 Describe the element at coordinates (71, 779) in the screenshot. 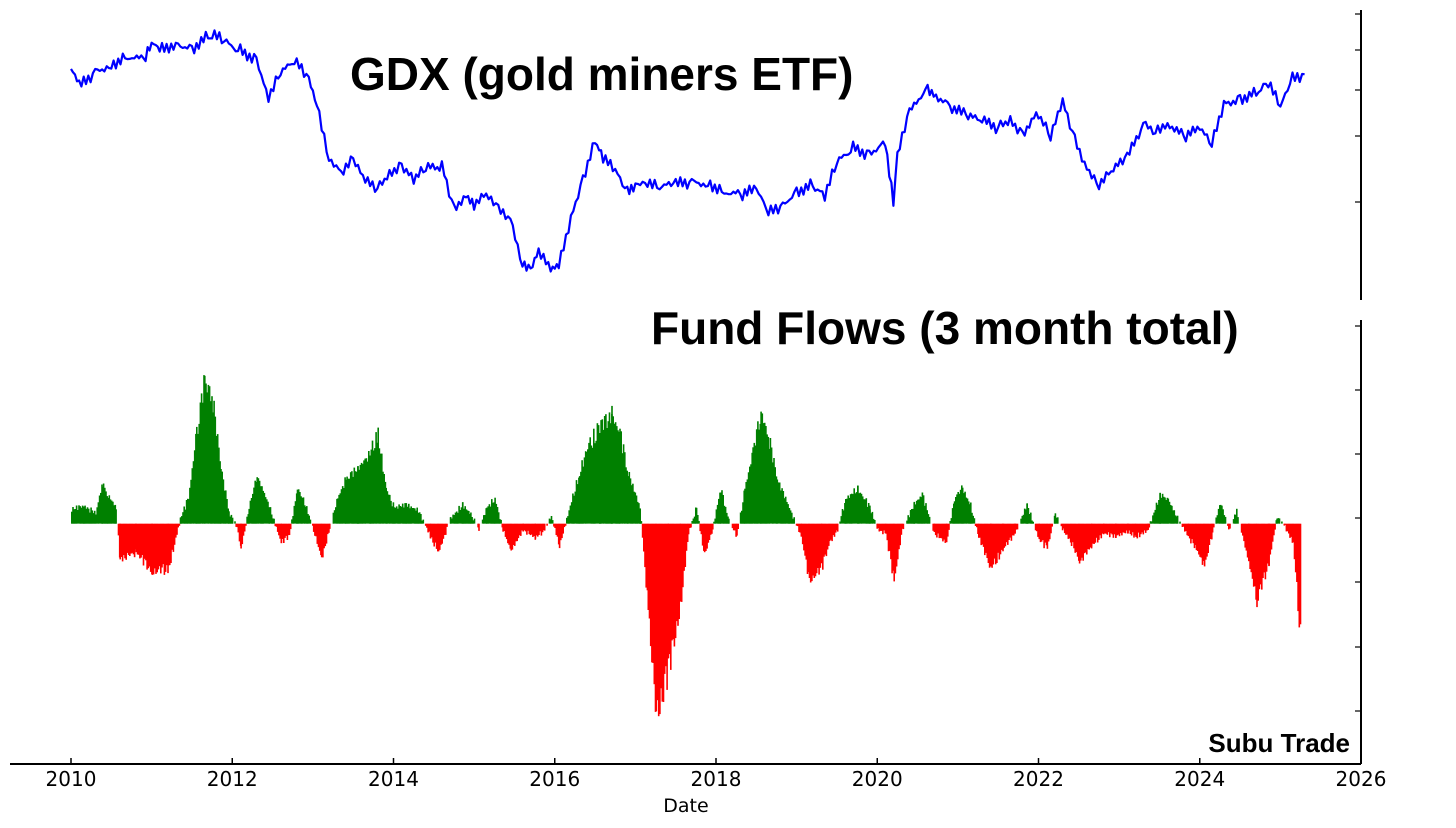

I see `x-tick-label: 2010` at that location.